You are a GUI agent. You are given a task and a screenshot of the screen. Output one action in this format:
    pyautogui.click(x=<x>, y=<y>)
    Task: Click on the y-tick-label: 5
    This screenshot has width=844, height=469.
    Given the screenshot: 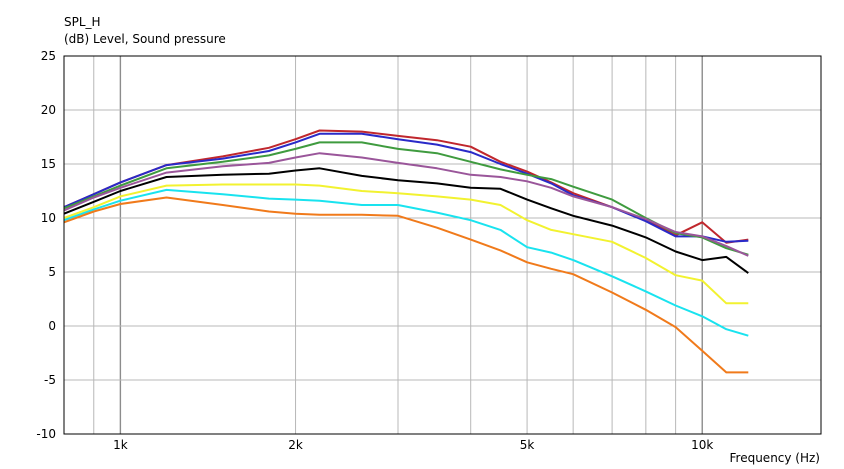 What is the action you would take?
    pyautogui.click(x=52, y=272)
    